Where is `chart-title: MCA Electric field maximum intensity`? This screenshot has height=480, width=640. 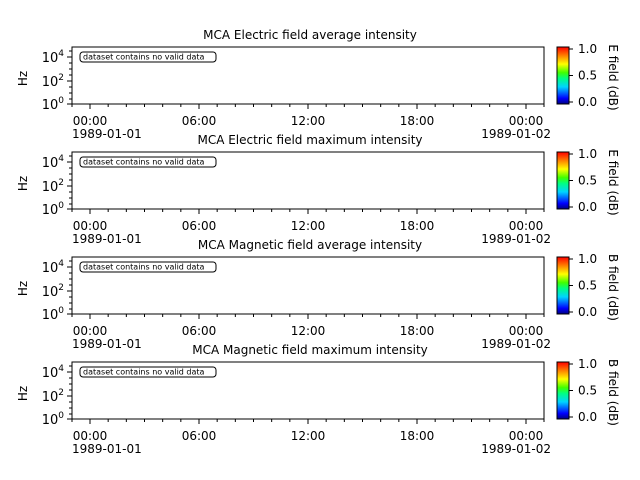
chart-title: MCA Electric field maximum intensity is located at coordinates (309, 140).